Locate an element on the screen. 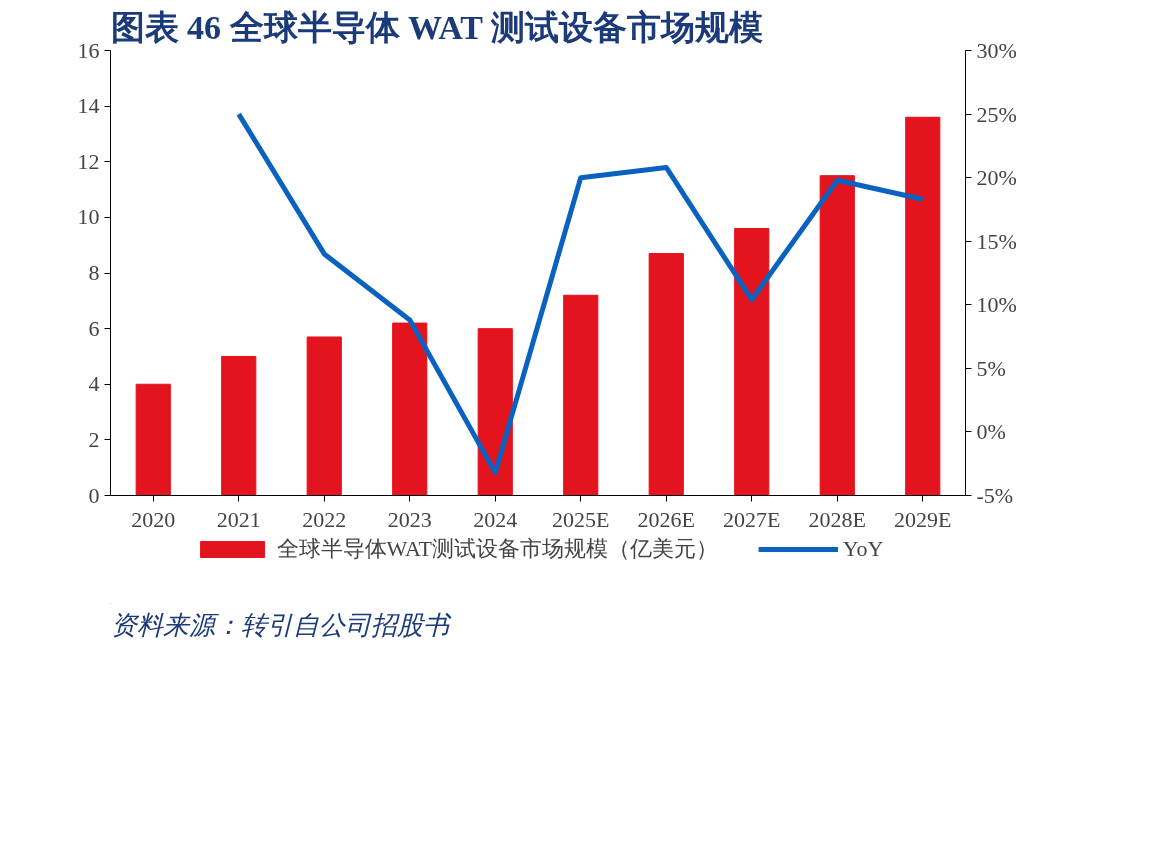  y-tick-label: 12 is located at coordinates (88, 161).